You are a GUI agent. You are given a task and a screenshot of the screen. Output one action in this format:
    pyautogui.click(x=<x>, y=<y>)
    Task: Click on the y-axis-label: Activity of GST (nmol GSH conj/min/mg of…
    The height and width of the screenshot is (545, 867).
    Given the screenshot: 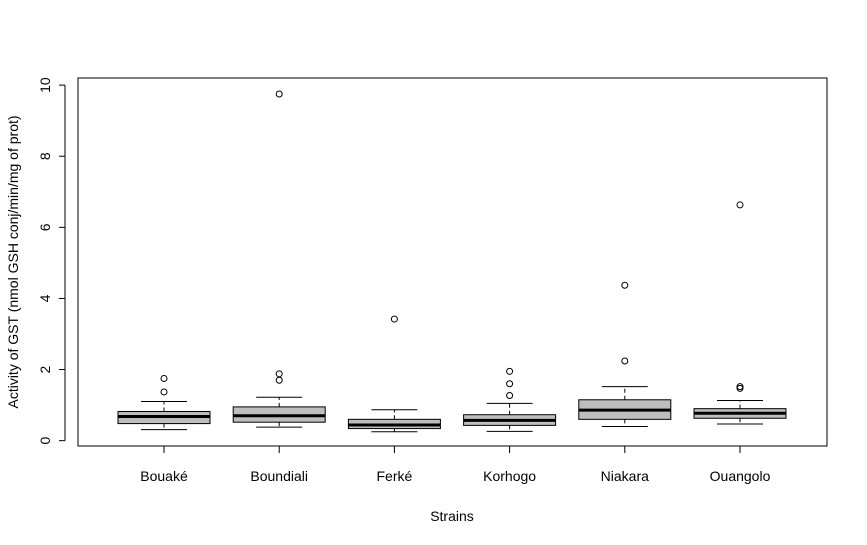 What is the action you would take?
    pyautogui.click(x=13, y=261)
    